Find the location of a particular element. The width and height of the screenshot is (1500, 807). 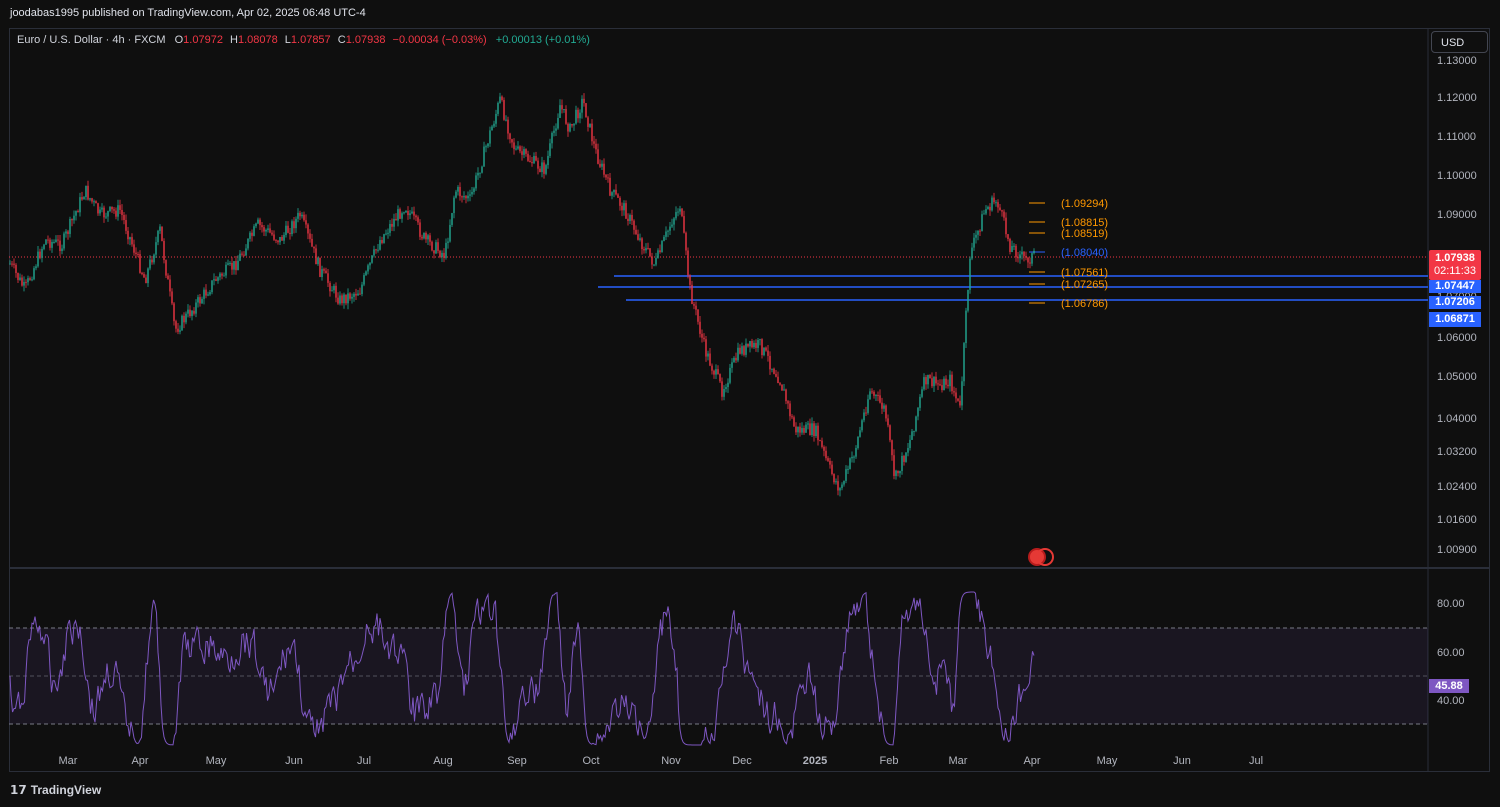

currency-button: USD is located at coordinates (1459, 42).